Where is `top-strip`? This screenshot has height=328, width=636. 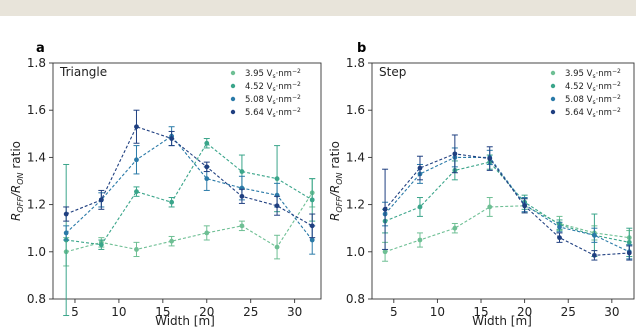
top-strip is located at coordinates (318, 8).